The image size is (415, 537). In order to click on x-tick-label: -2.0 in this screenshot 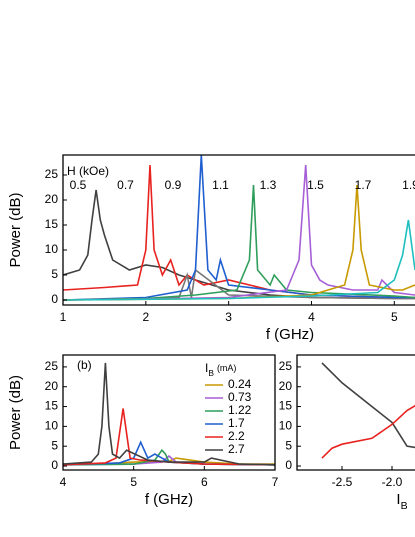, I will do `click(392, 482)`.